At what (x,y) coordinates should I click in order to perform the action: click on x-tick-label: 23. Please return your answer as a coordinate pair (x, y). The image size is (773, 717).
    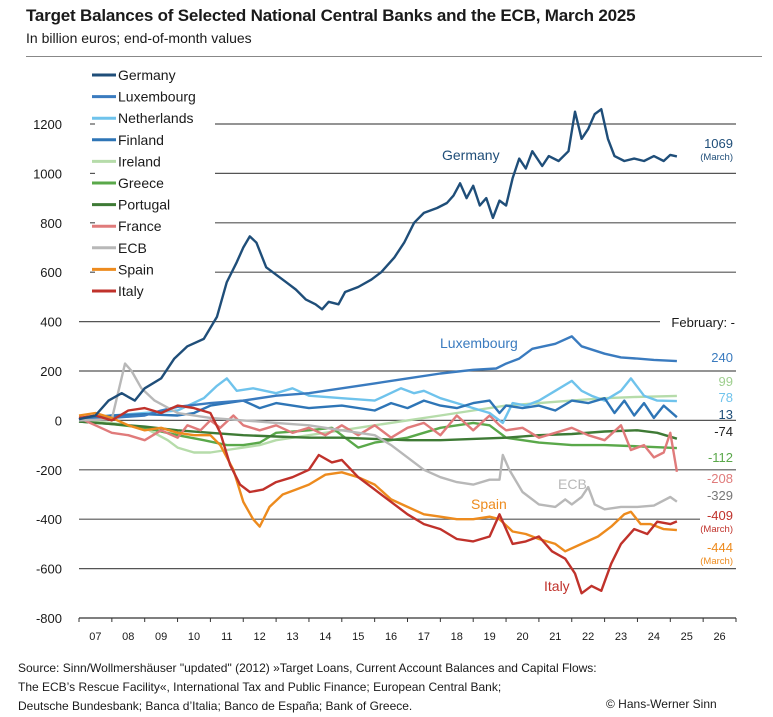
    Looking at the image, I should click on (621, 637).